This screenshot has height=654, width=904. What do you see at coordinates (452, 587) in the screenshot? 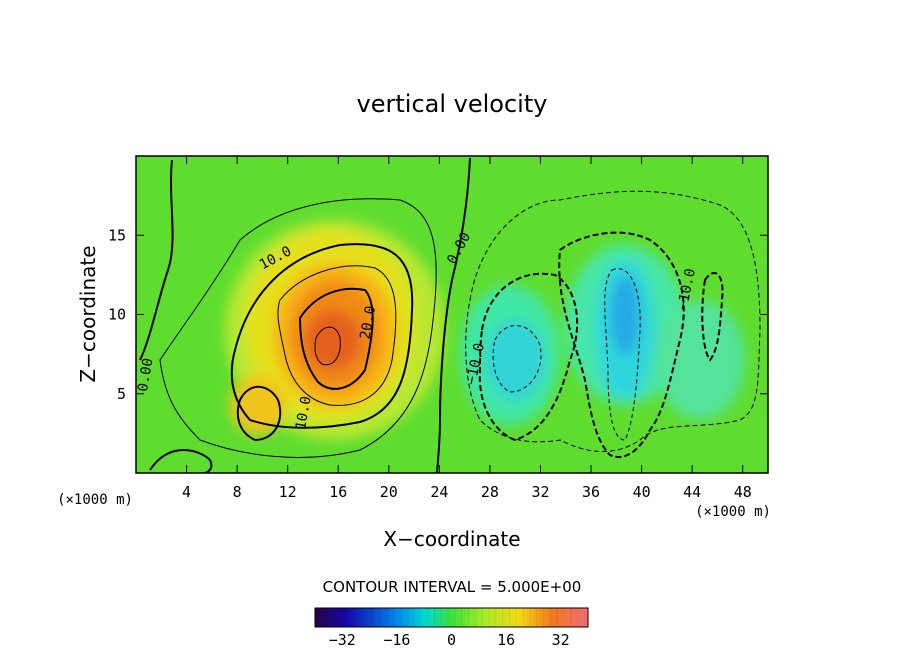
I see `contour-interval-text: CONTOUR INTERVAL = 5.000E+00` at bounding box center [452, 587].